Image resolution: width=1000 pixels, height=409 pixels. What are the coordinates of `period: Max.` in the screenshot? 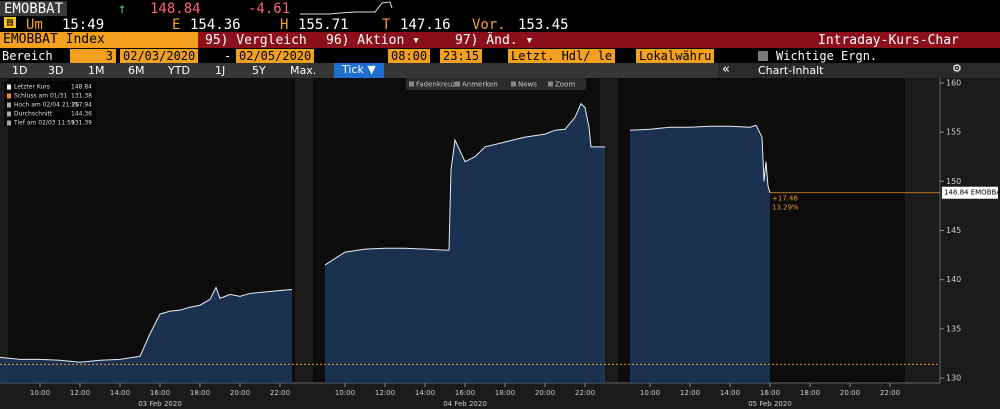 It's located at (303, 70).